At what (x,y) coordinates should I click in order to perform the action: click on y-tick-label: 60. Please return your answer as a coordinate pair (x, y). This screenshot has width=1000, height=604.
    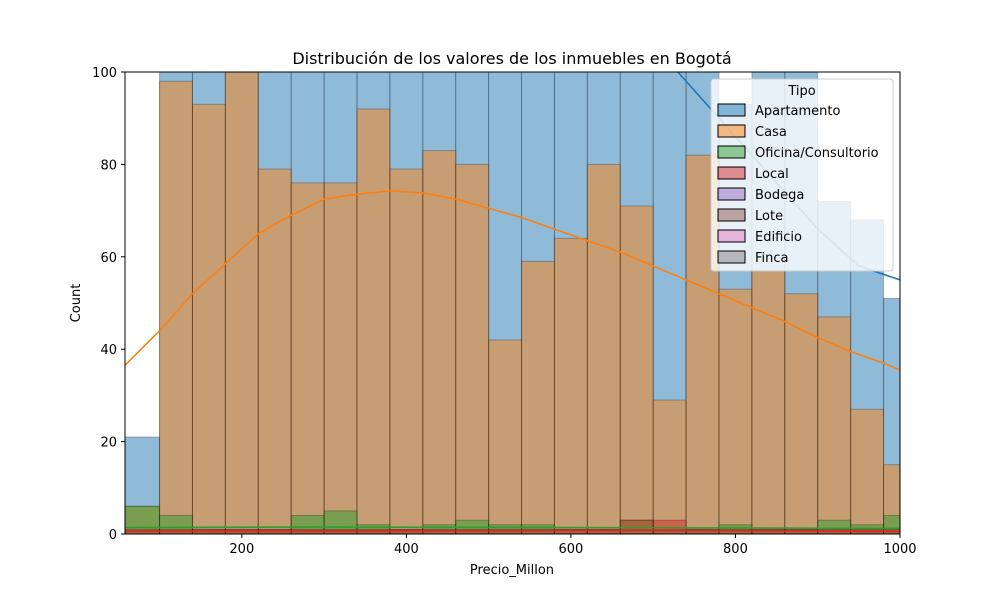
    Looking at the image, I should click on (108, 258).